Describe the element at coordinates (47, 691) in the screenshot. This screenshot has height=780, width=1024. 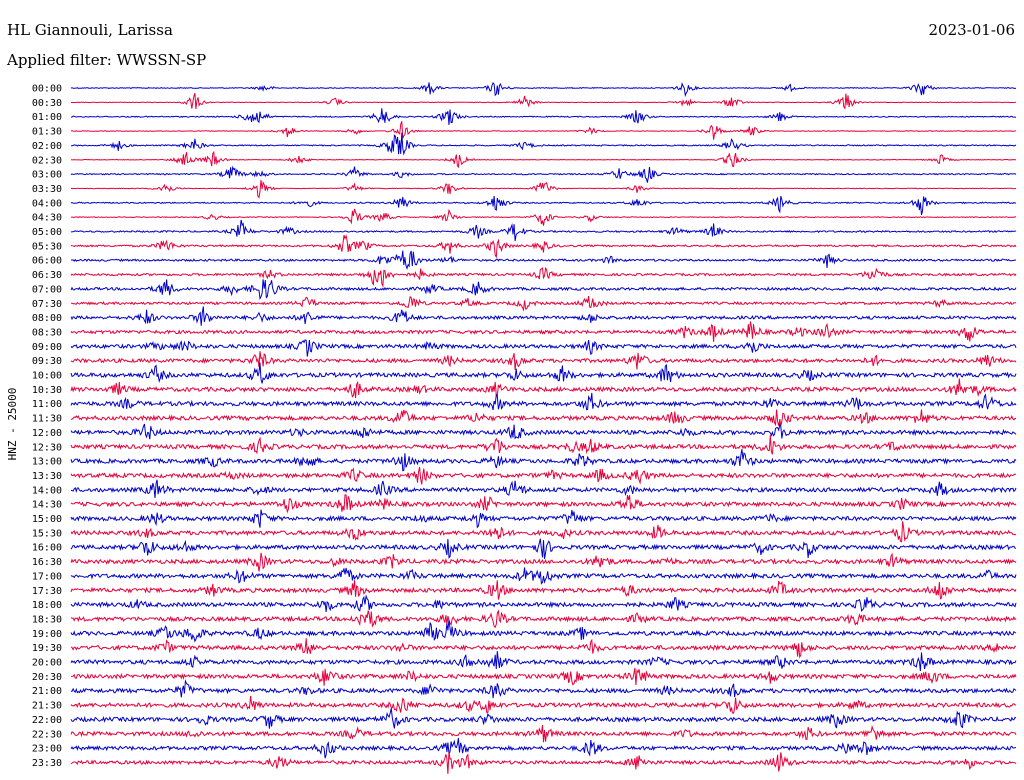
I see `row-time-label: 21:00` at that location.